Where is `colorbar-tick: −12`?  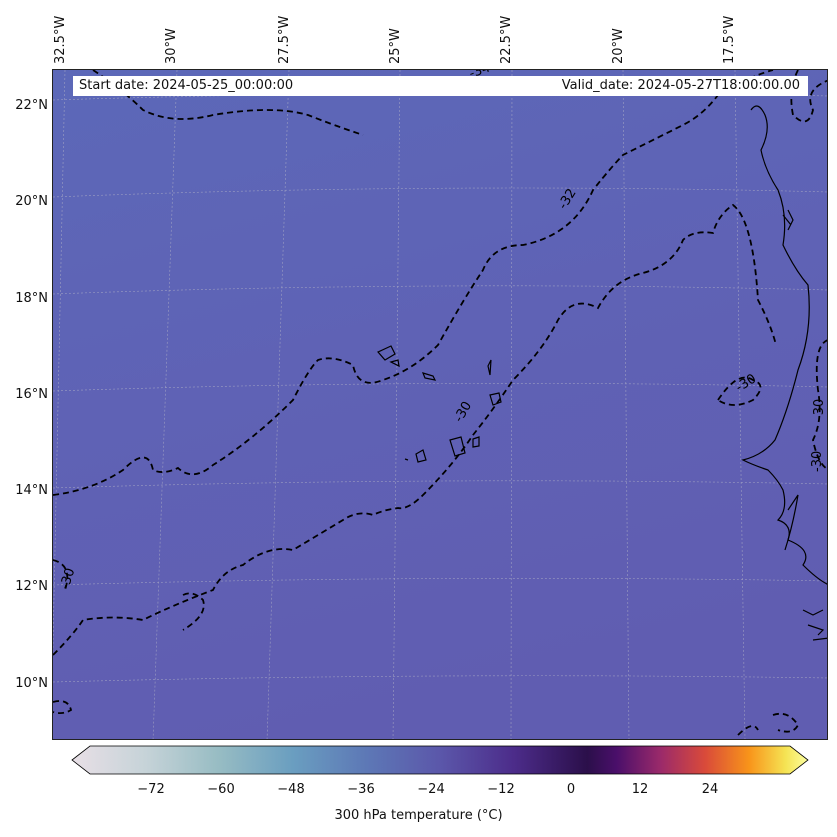 colorbar-tick: −12 is located at coordinates (501, 789).